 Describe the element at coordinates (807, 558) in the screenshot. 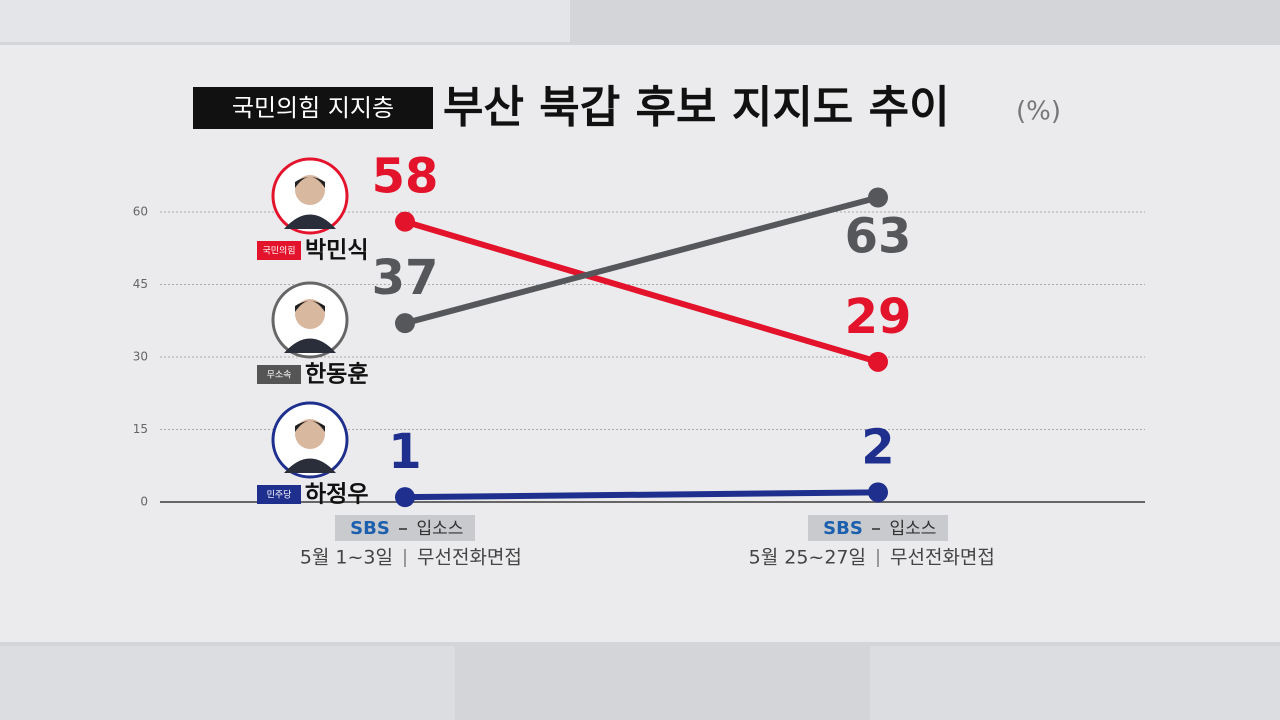

I see `x-tick-label: 5월 25~27일` at that location.